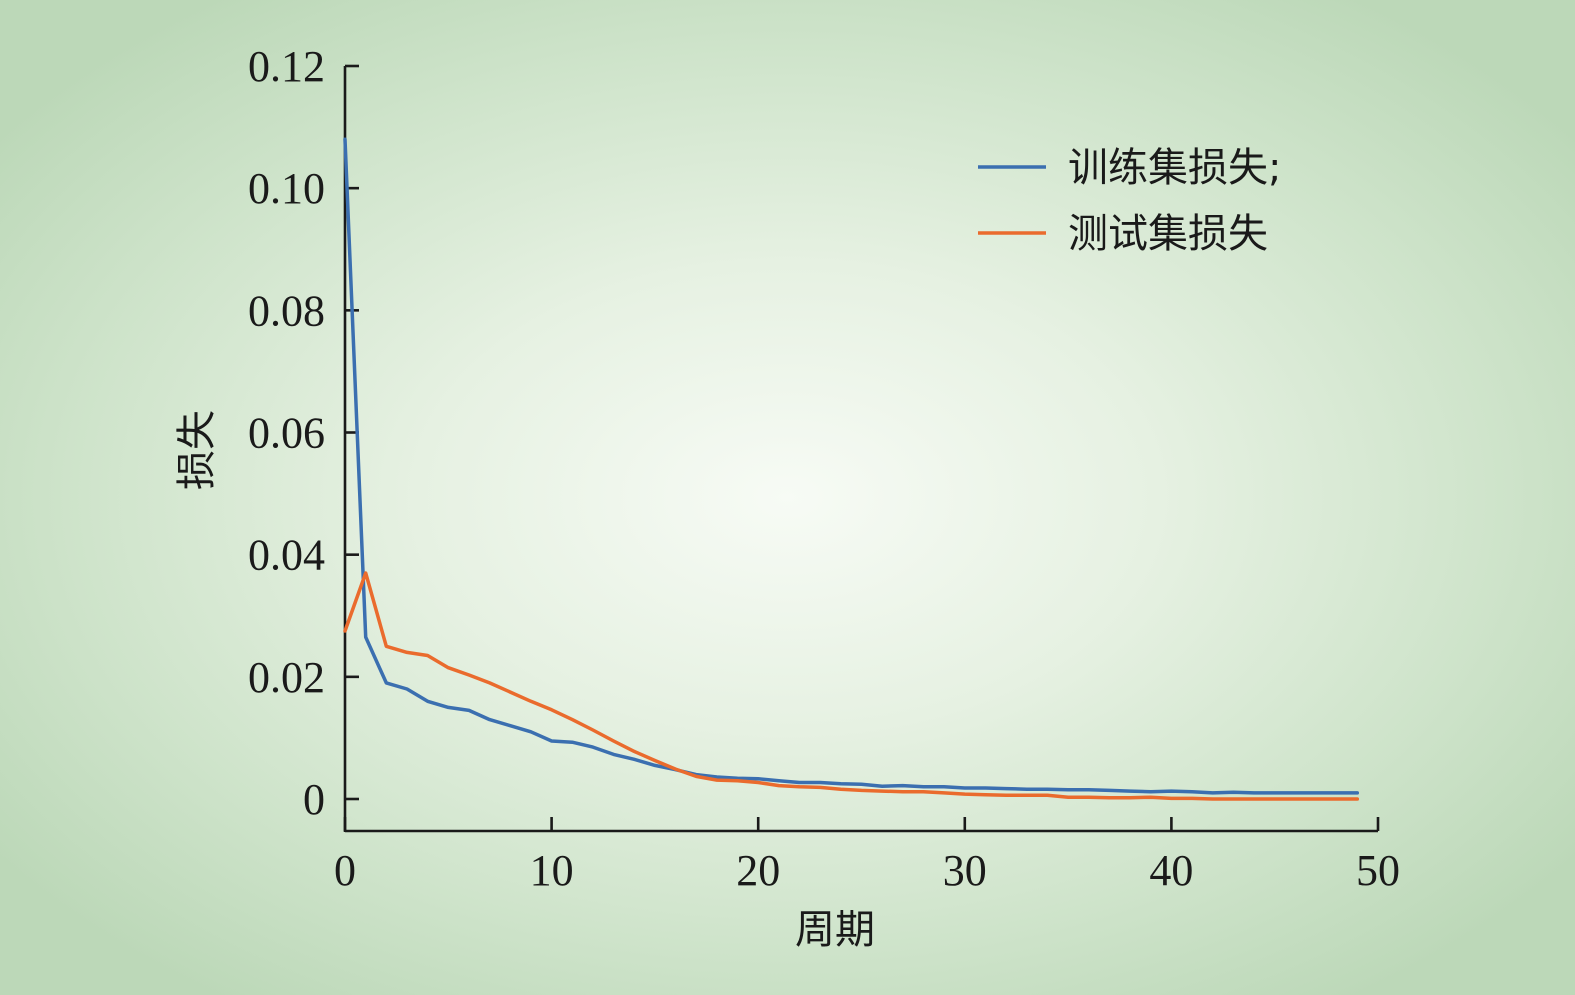 The image size is (1575, 995). I want to click on y-tick-label: 0.02, so click(286, 677).